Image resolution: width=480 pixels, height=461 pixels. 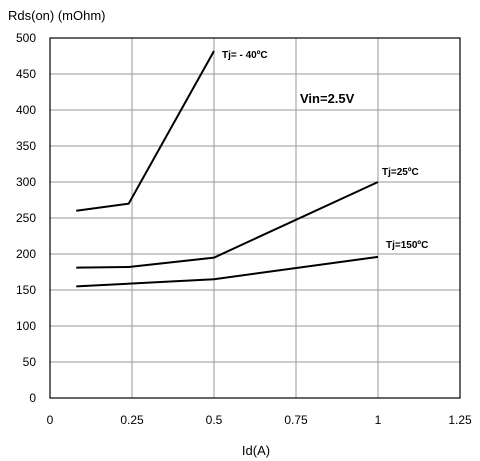 What do you see at coordinates (296, 420) in the screenshot?
I see `x-tick-label: 0.75` at bounding box center [296, 420].